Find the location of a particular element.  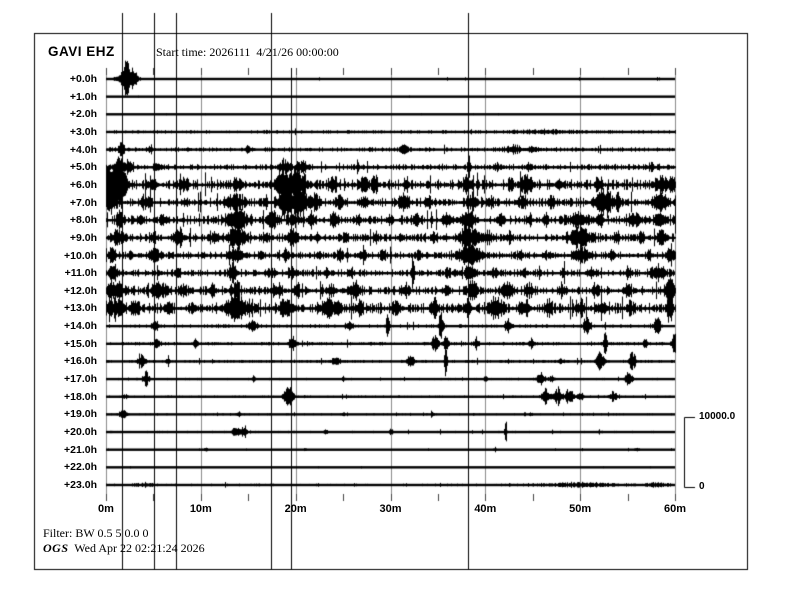

hour-label: +7.0h is located at coordinates (83, 202).